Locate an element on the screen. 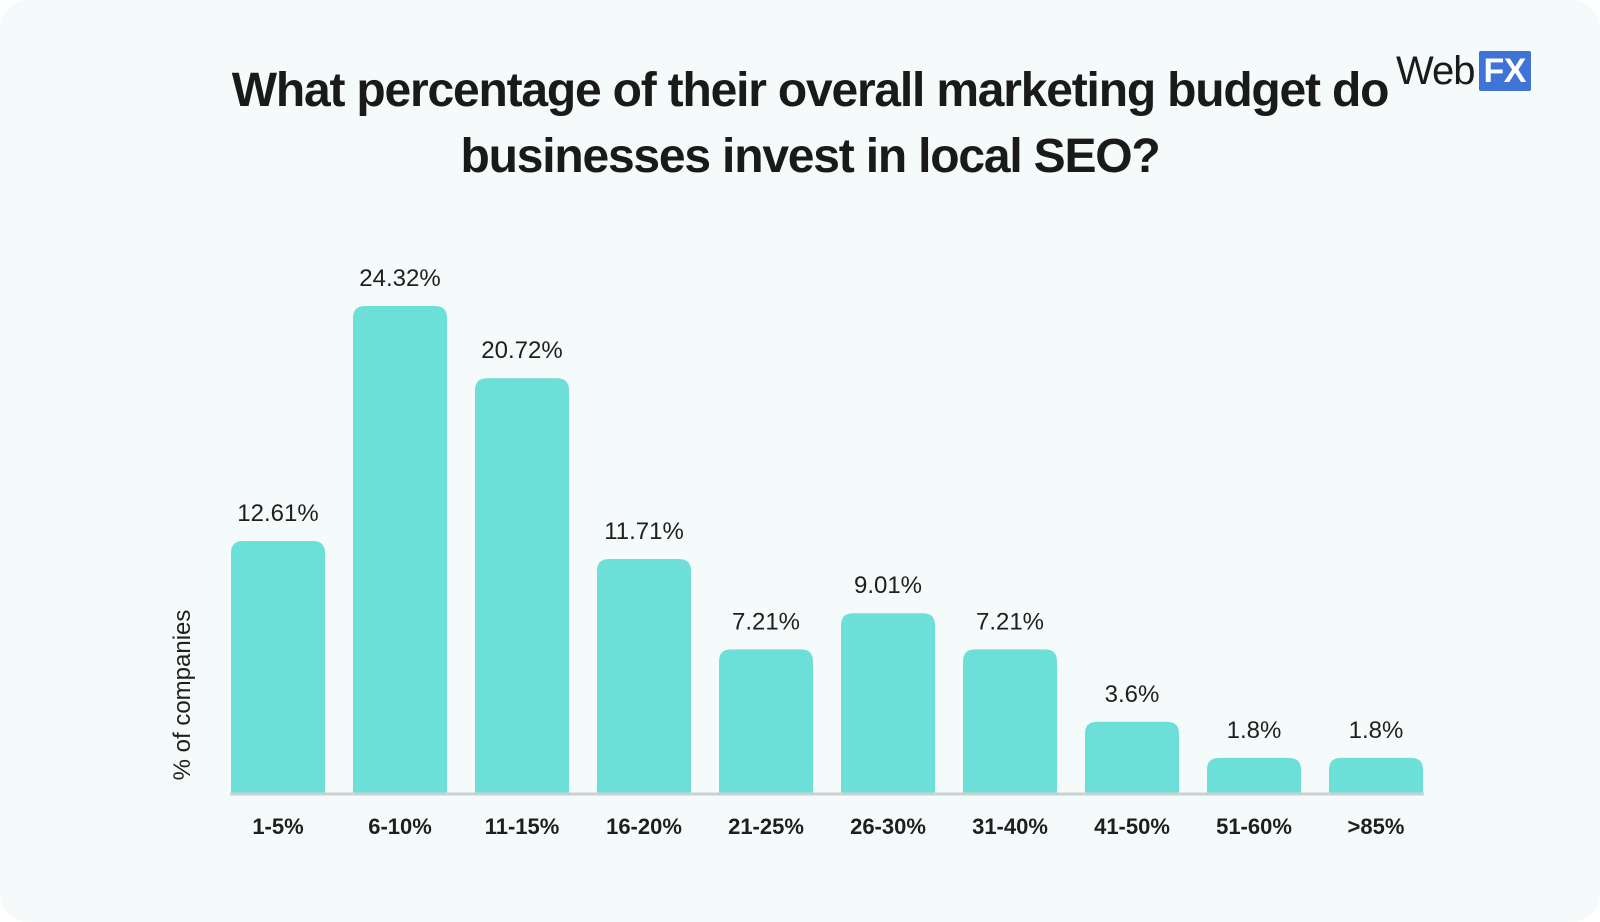 The height and width of the screenshot is (922, 1600). category-label: >85% is located at coordinates (1376, 826).